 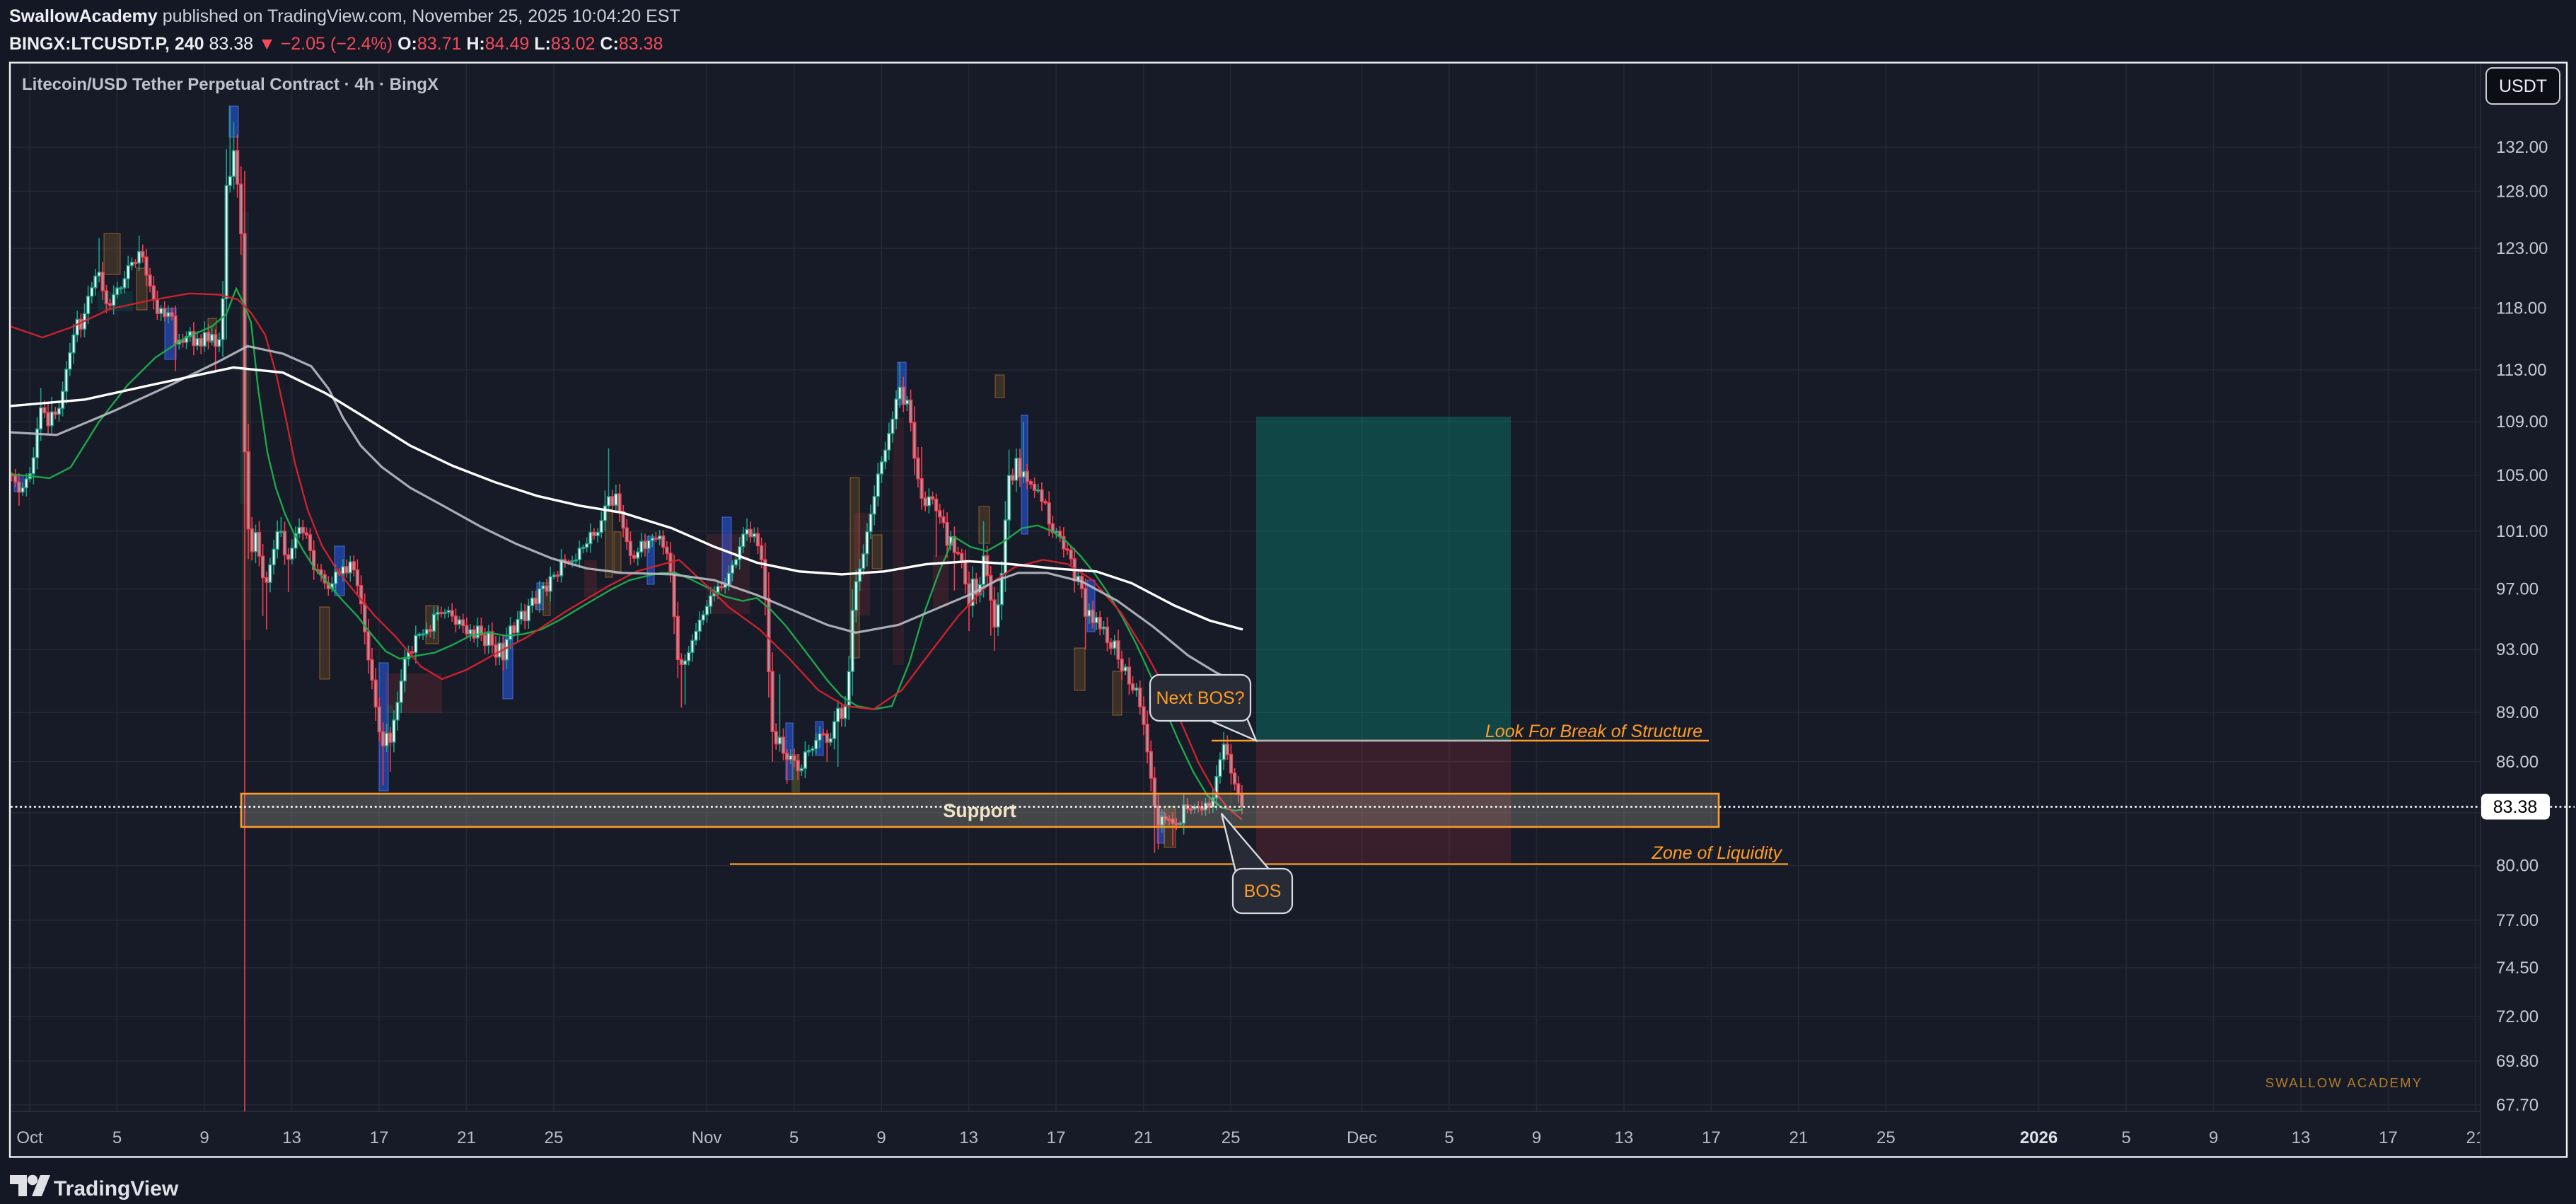 I want to click on svg-text: 67.70, so click(x=2517, y=1105).